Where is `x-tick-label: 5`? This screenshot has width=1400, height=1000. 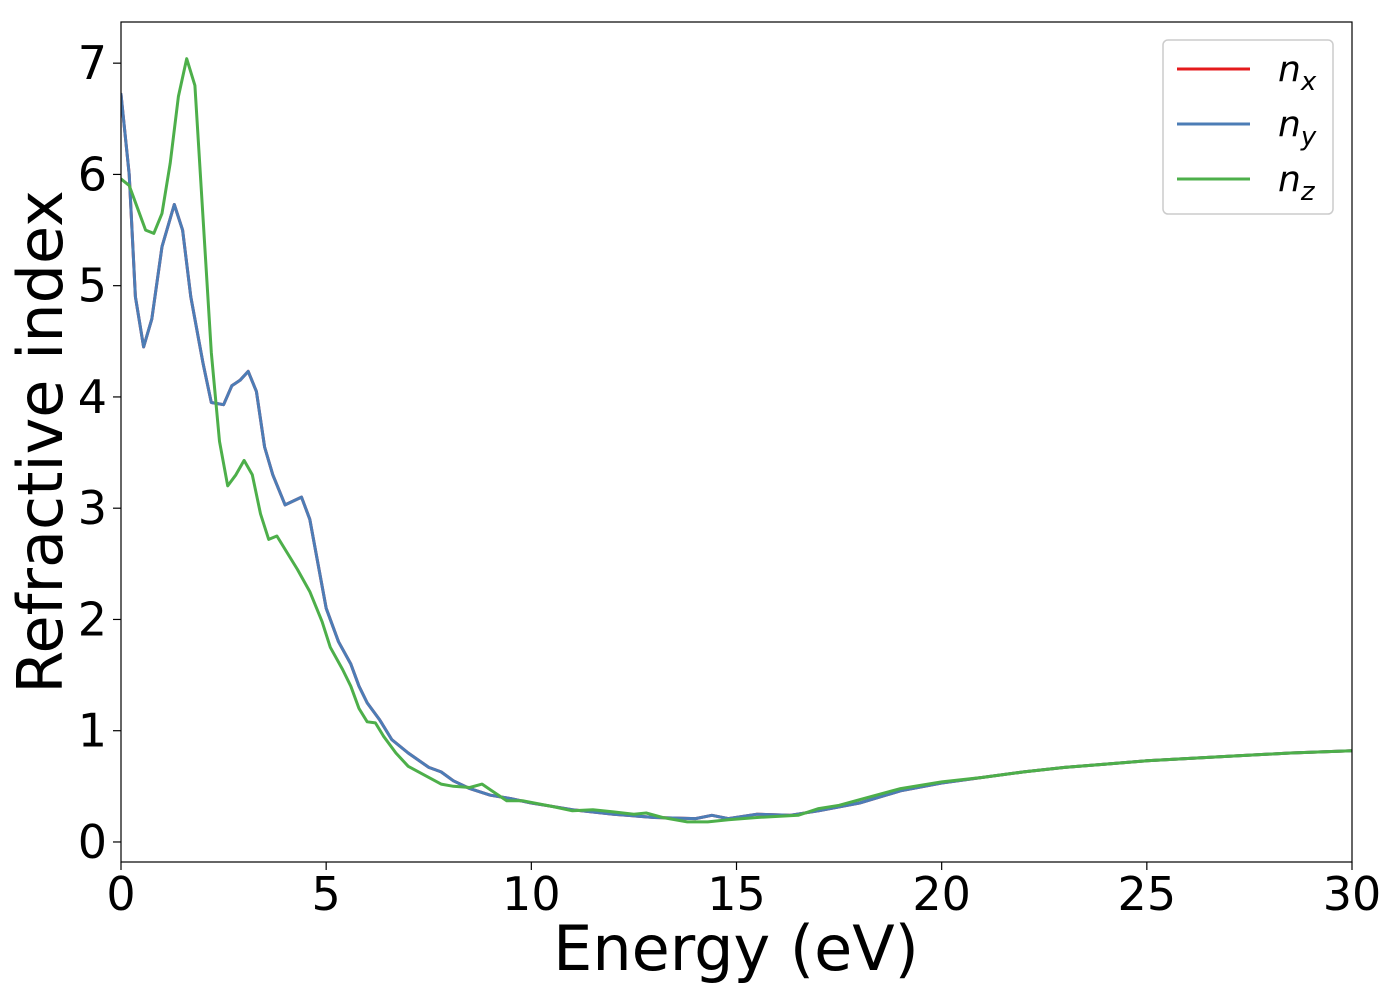 x-tick-label: 5 is located at coordinates (326, 894).